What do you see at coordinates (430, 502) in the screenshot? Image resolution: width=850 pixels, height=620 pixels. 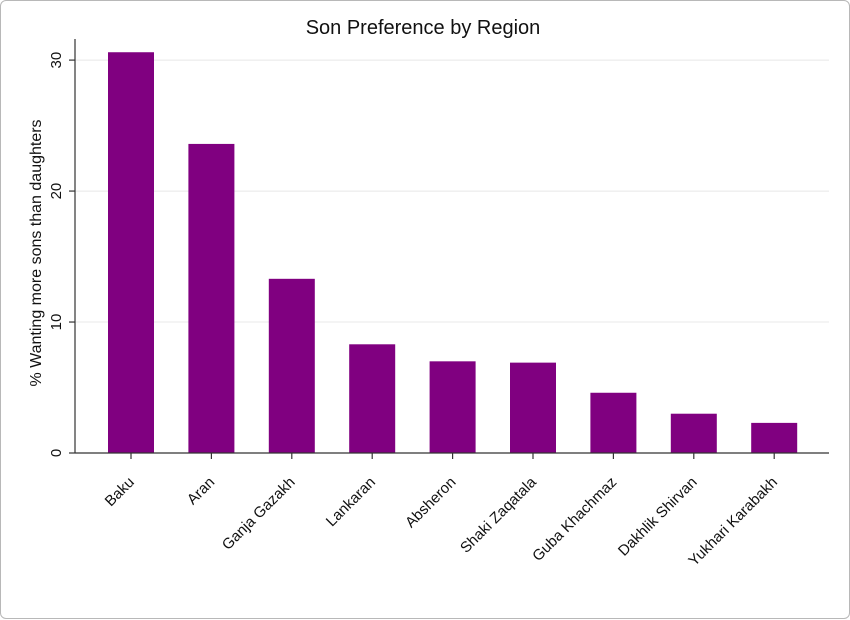 I see `x-tick-label: Absheron` at bounding box center [430, 502].